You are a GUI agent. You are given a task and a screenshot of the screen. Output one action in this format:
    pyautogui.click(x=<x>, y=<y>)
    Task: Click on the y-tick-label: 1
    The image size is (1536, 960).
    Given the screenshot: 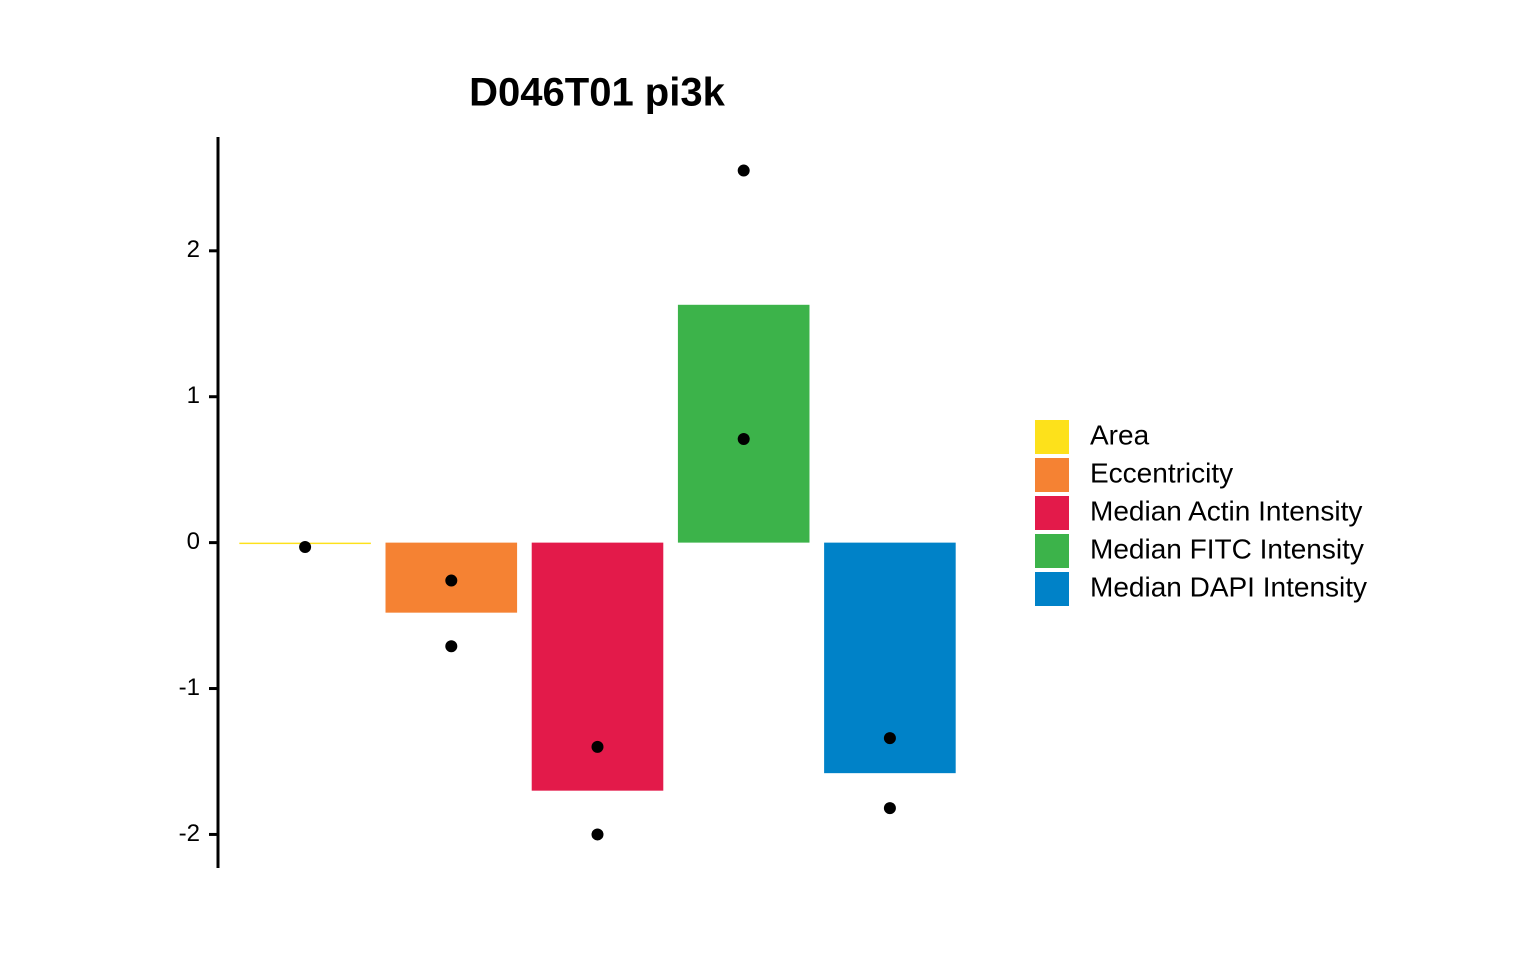 What is the action you would take?
    pyautogui.click(x=193, y=395)
    